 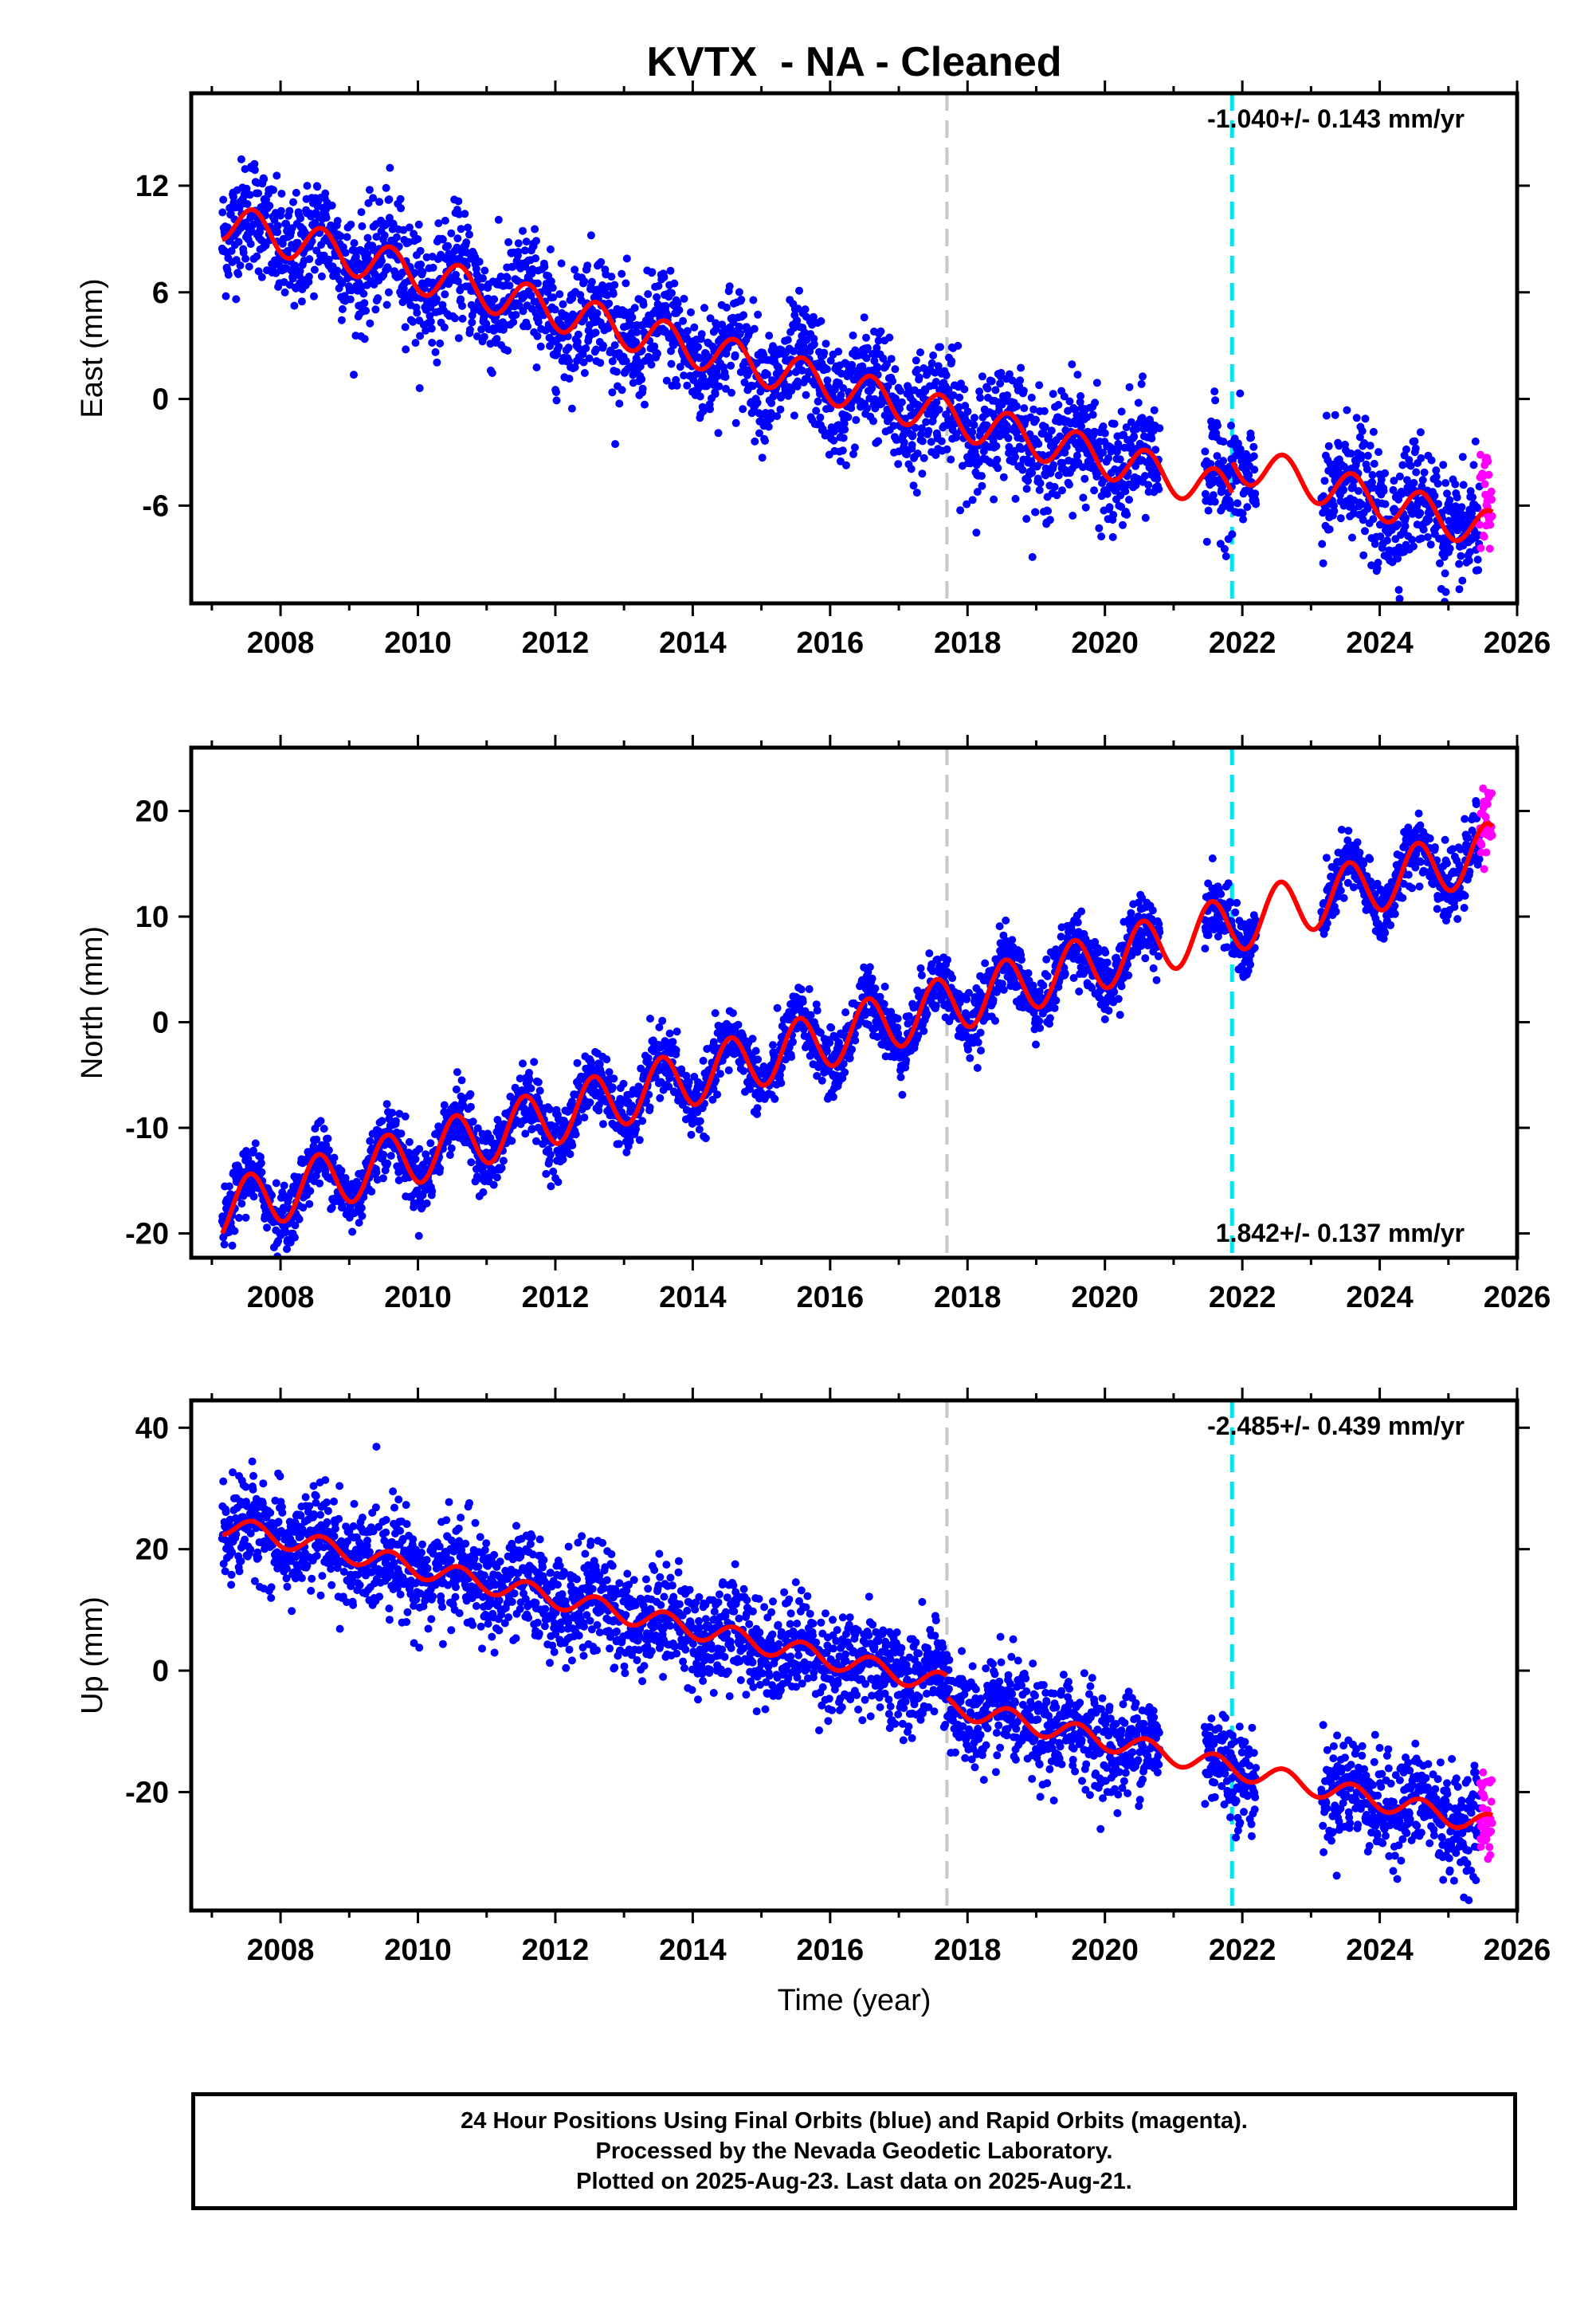 I want to click on east-y-axis-label: East (mm), so click(x=93, y=348).